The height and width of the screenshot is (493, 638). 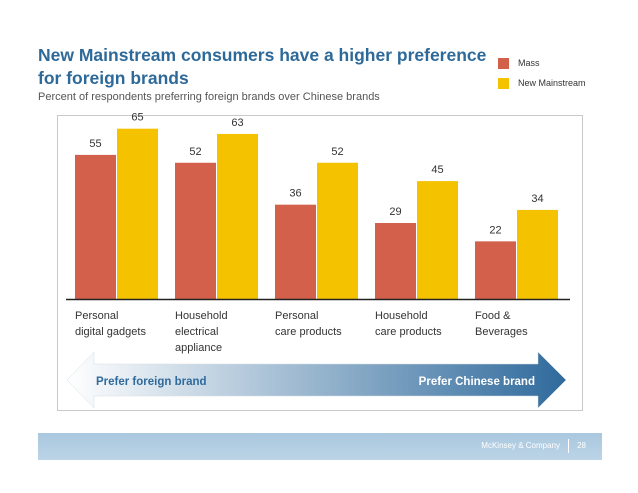 What do you see at coordinates (96, 316) in the screenshot?
I see `category-label-1-line-1: Personal` at bounding box center [96, 316].